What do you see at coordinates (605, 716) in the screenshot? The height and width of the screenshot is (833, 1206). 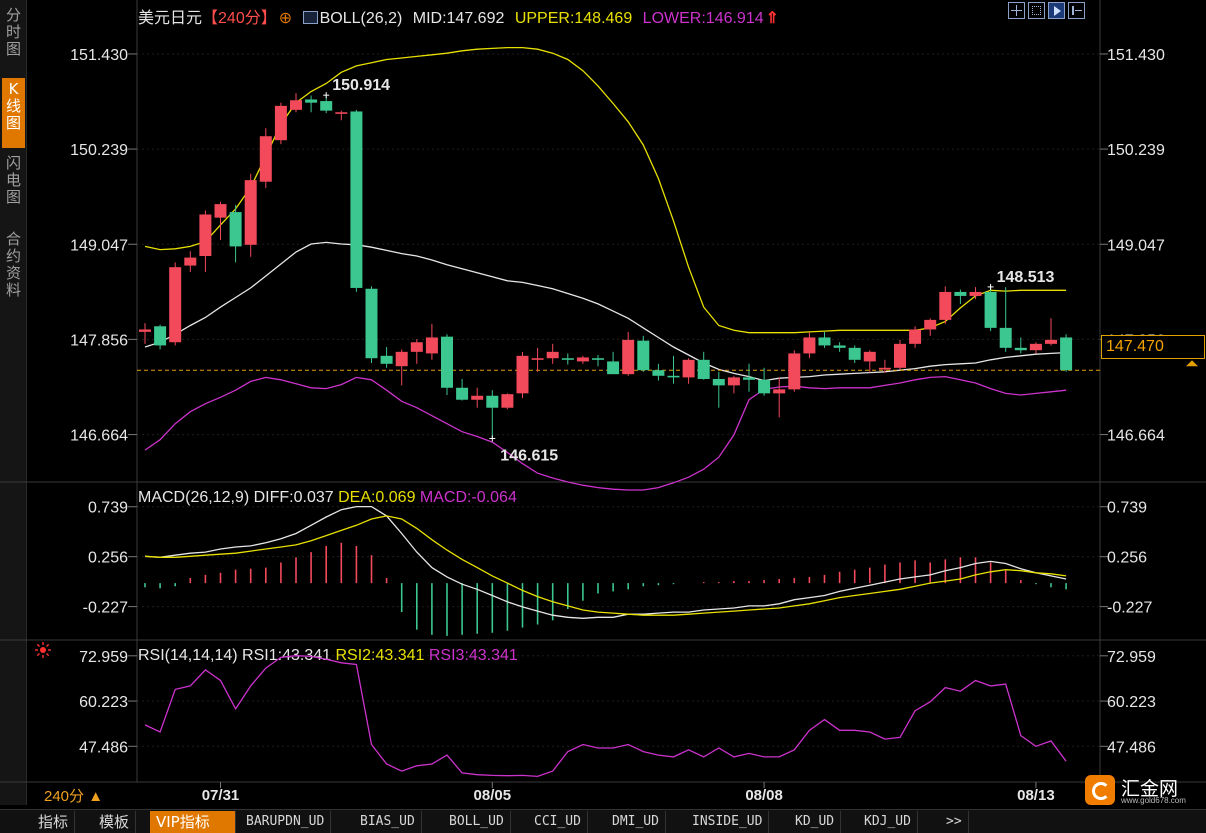 I see `rsi-line` at bounding box center [605, 716].